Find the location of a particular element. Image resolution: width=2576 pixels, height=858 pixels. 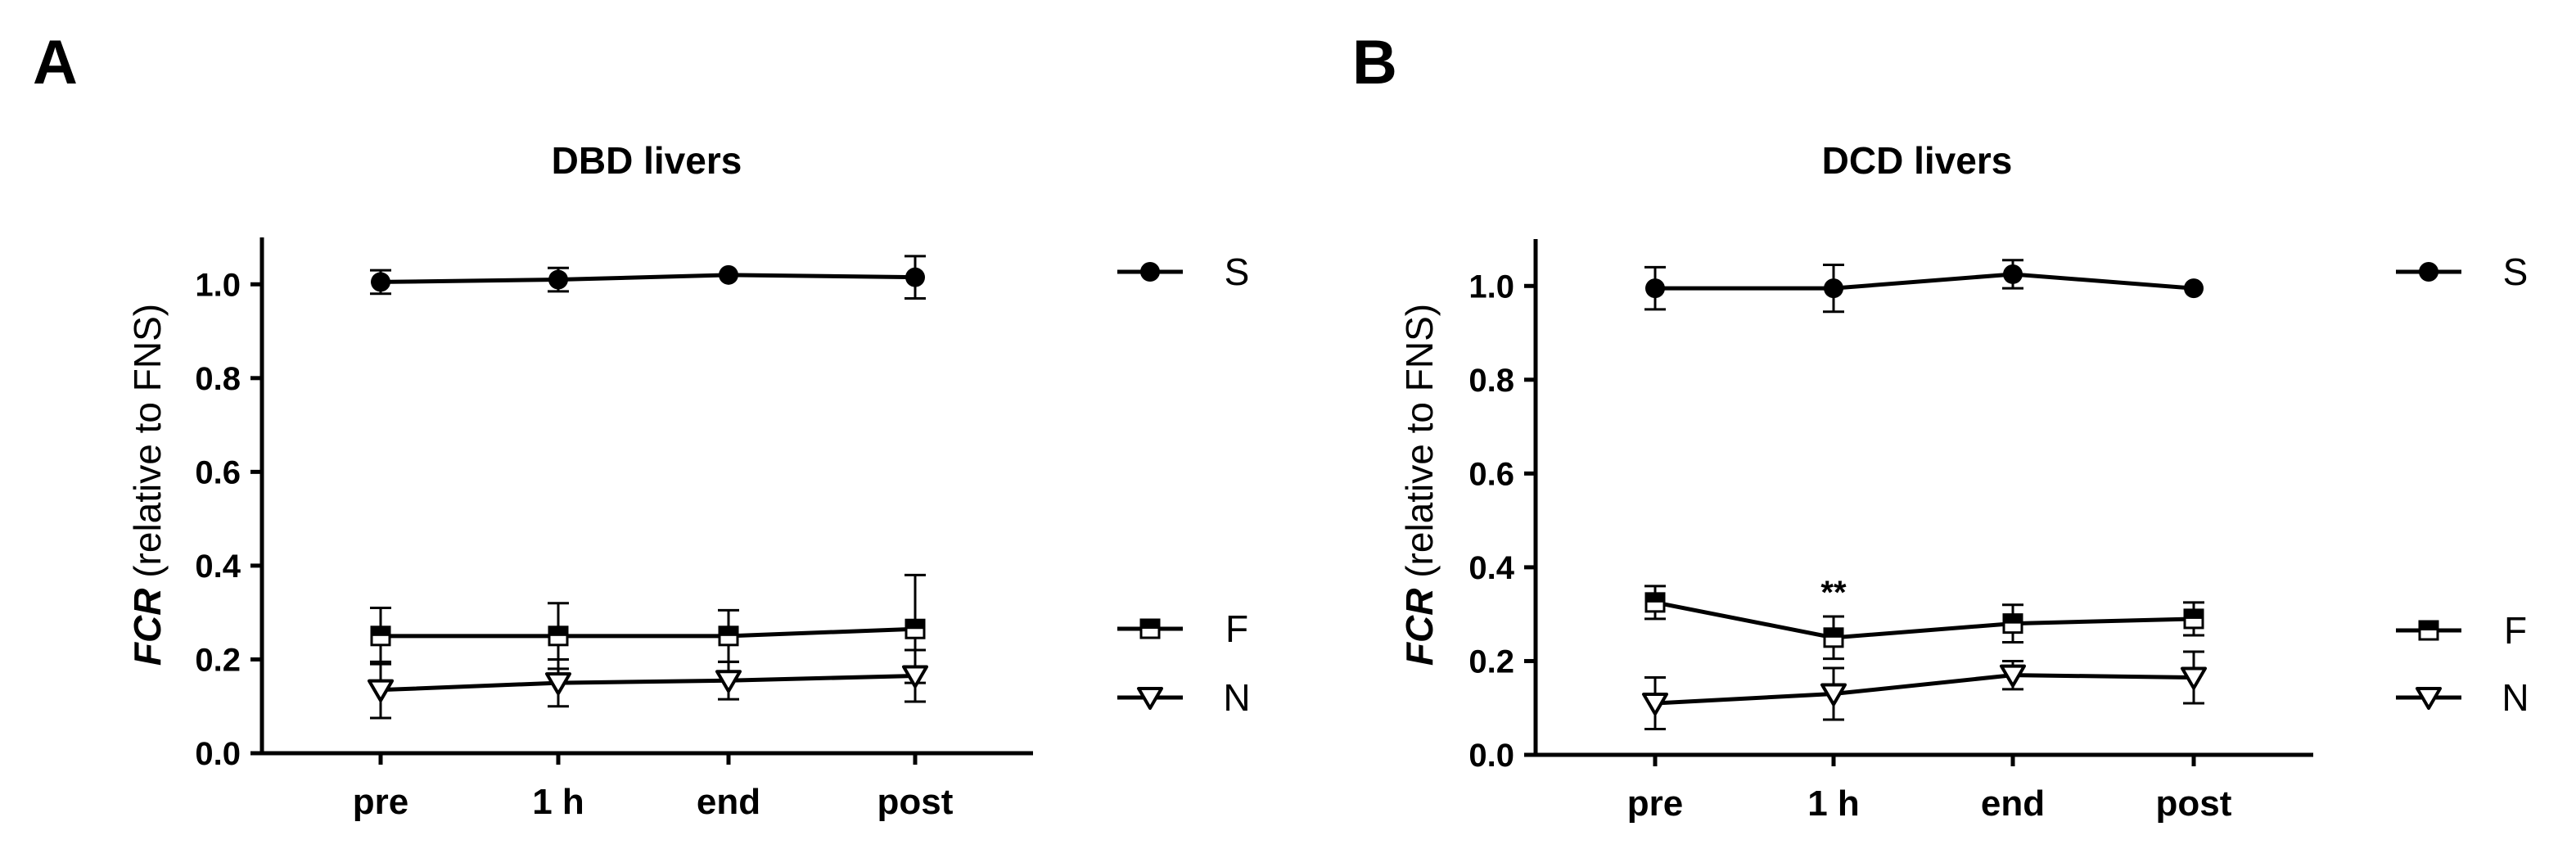

chart-title: DCD livers is located at coordinates (1917, 160).